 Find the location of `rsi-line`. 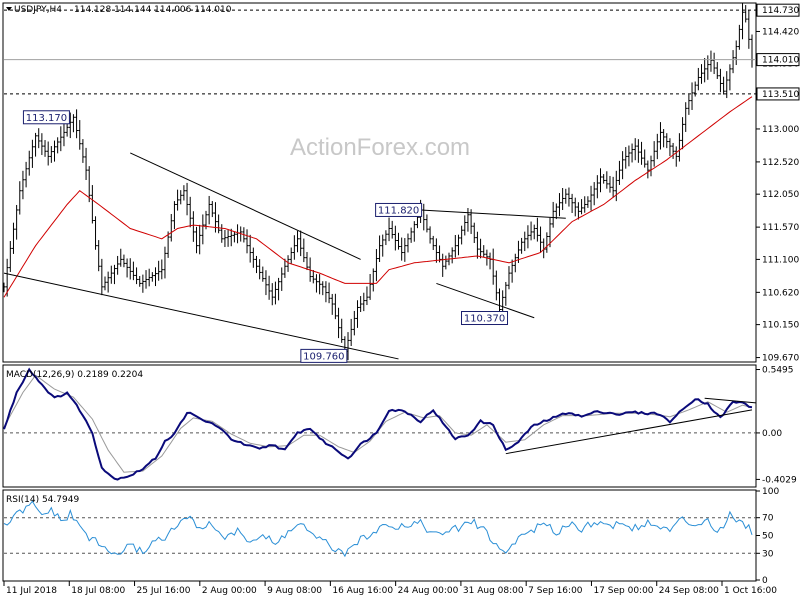

rsi-line is located at coordinates (378, 529).